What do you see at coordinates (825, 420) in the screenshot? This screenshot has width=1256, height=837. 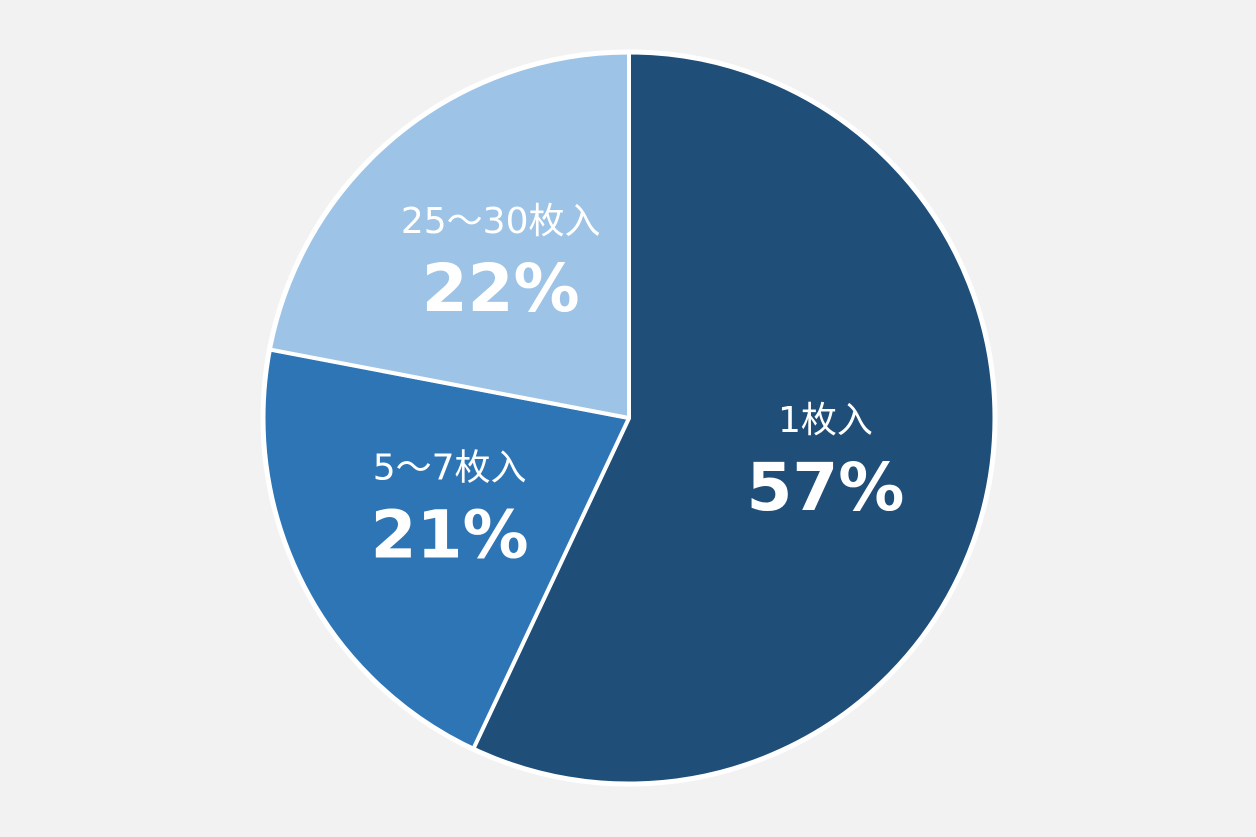 I see `category-label: 1枚入` at bounding box center [825, 420].